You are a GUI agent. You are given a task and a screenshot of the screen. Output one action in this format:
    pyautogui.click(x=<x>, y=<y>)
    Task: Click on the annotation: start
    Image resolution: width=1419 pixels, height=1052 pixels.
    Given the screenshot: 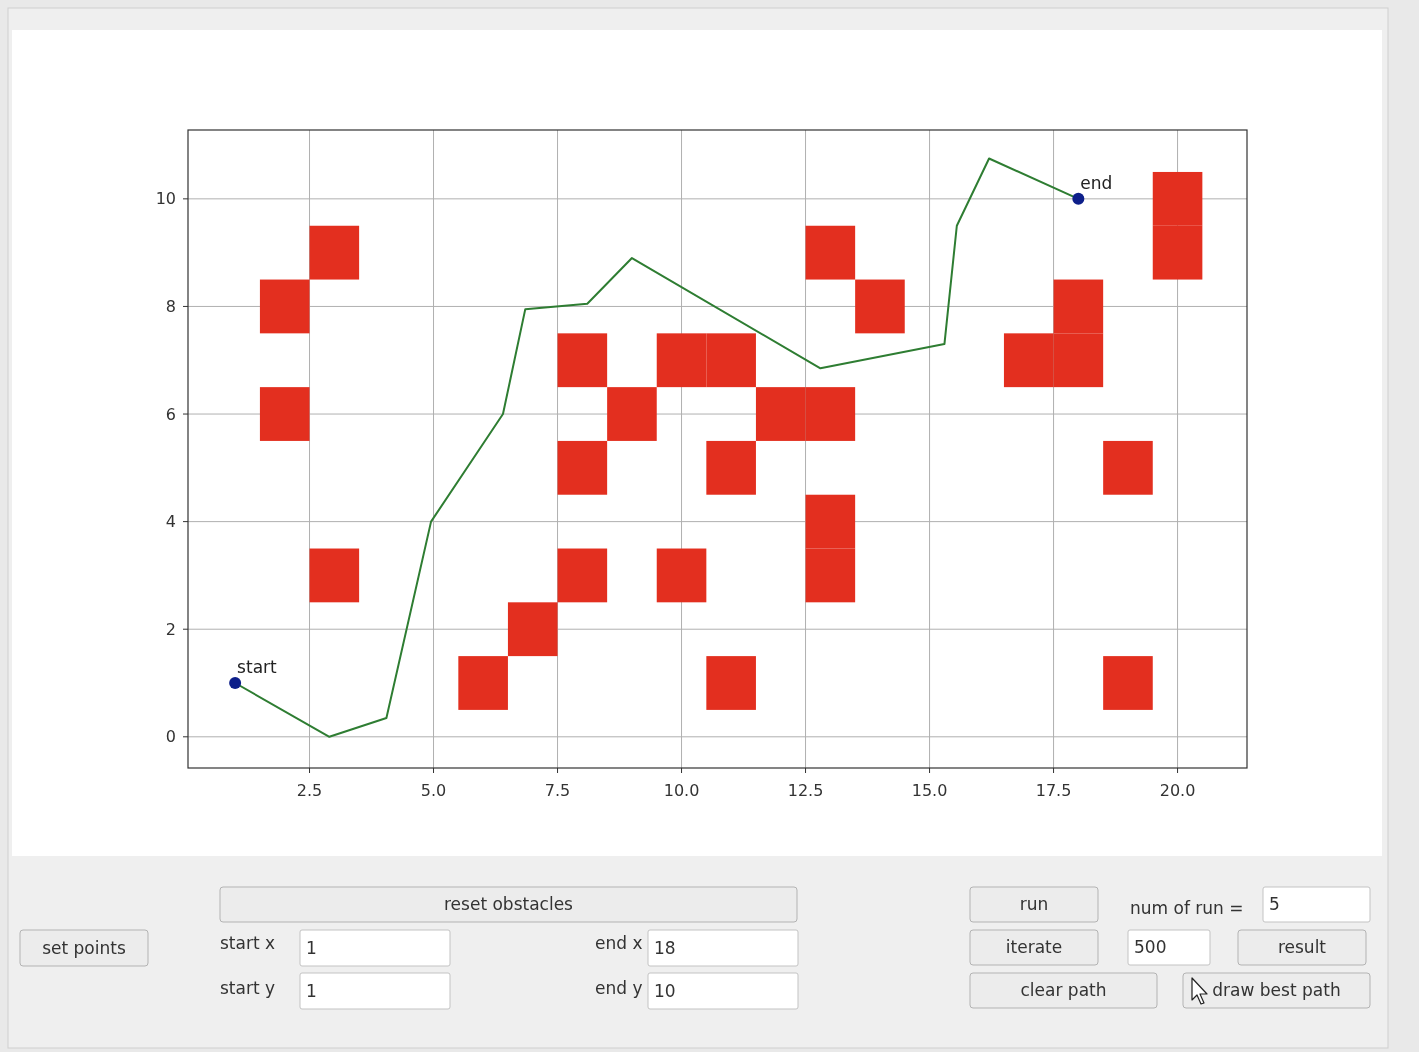 What is the action you would take?
    pyautogui.click(x=257, y=667)
    